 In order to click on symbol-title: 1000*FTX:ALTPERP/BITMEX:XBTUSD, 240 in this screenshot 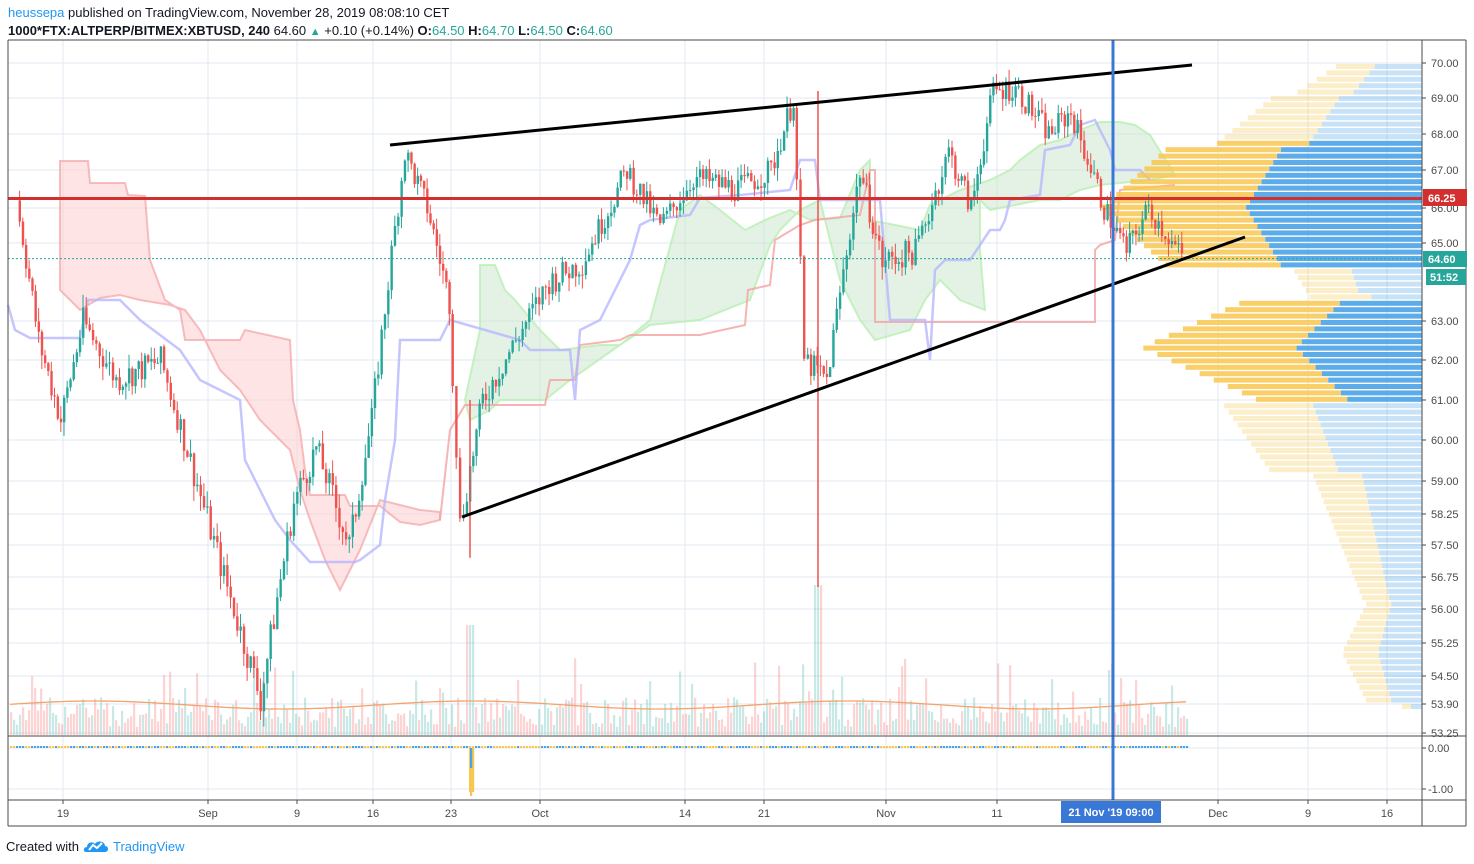, I will do `click(139, 30)`.